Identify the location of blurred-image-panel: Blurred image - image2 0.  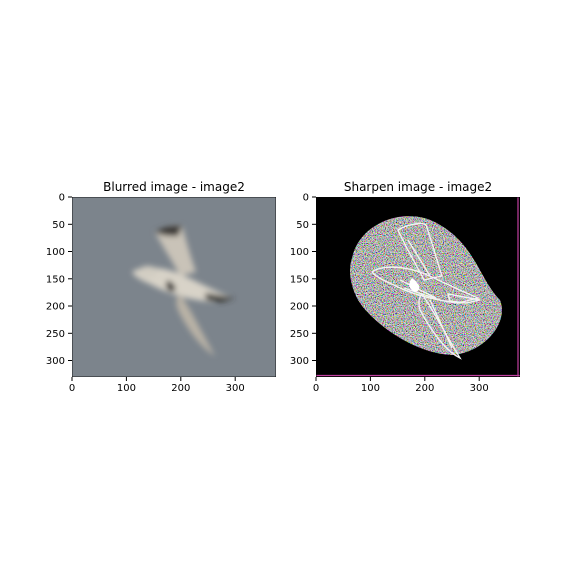
(161, 287).